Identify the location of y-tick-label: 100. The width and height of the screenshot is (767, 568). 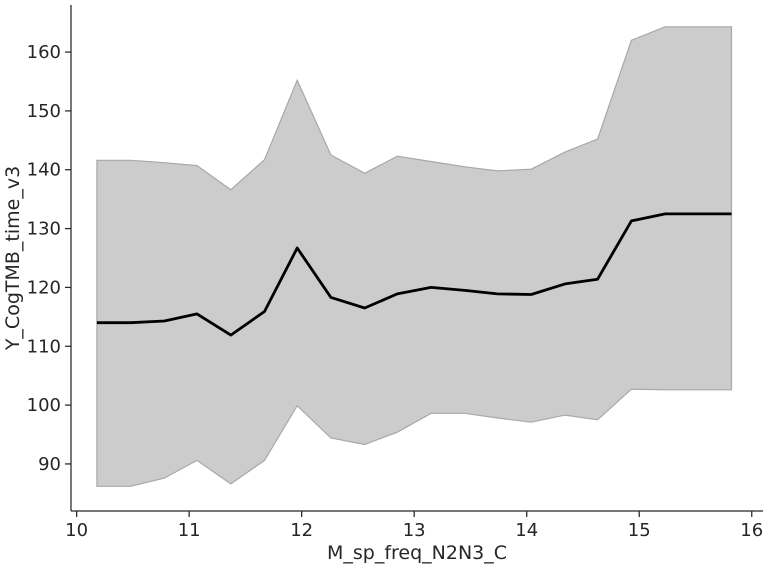
(44, 405).